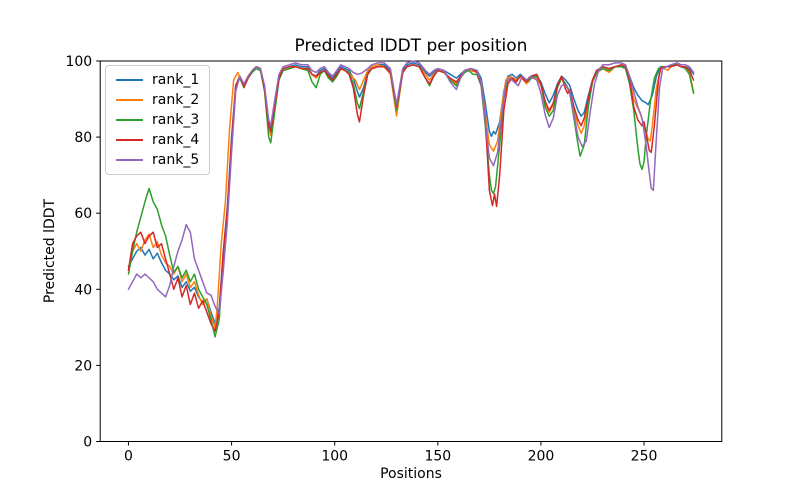 The height and width of the screenshot is (500, 800). What do you see at coordinates (644, 457) in the screenshot?
I see `x-tick-label: 250` at bounding box center [644, 457].